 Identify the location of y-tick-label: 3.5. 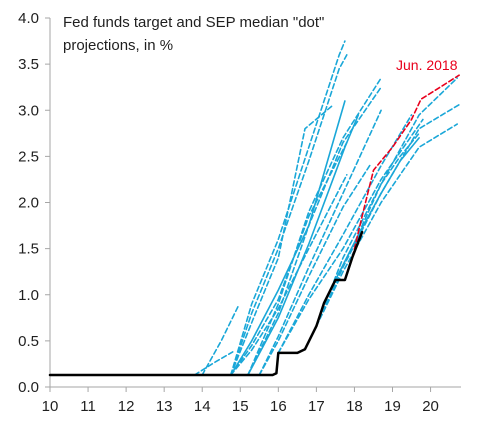
(28, 64).